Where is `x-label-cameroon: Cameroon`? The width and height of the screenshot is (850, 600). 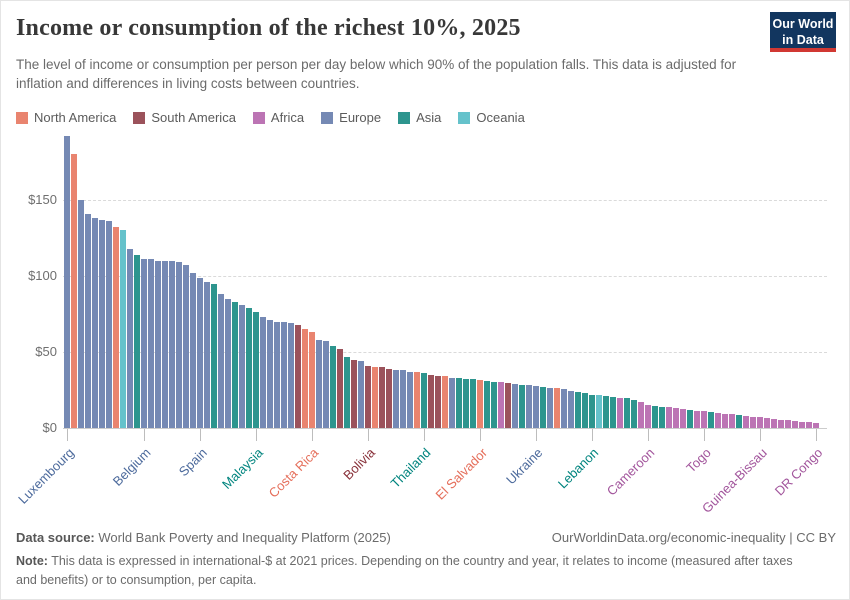
x-label-cameroon: Cameroon is located at coordinates (631, 472).